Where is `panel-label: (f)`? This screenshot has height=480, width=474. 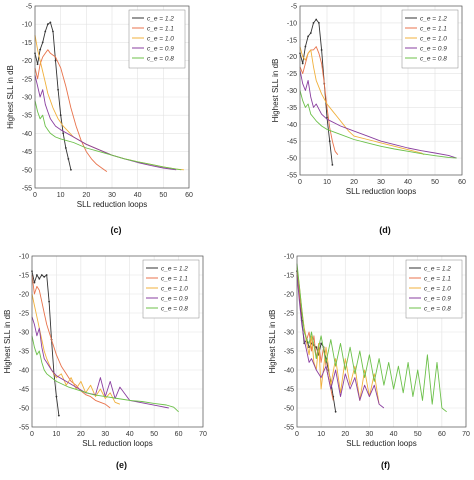
panel-label: (f) is located at coordinates (385, 465).